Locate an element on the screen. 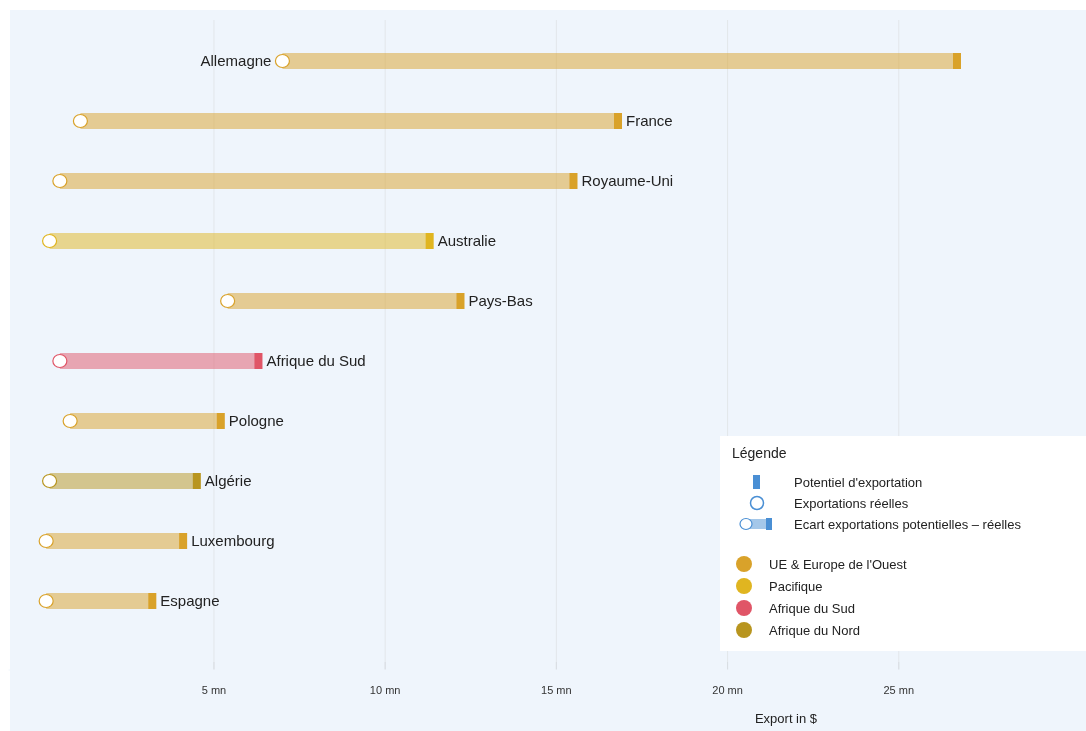  legend-label: UE & Europe de l'Ouest is located at coordinates (838, 564).